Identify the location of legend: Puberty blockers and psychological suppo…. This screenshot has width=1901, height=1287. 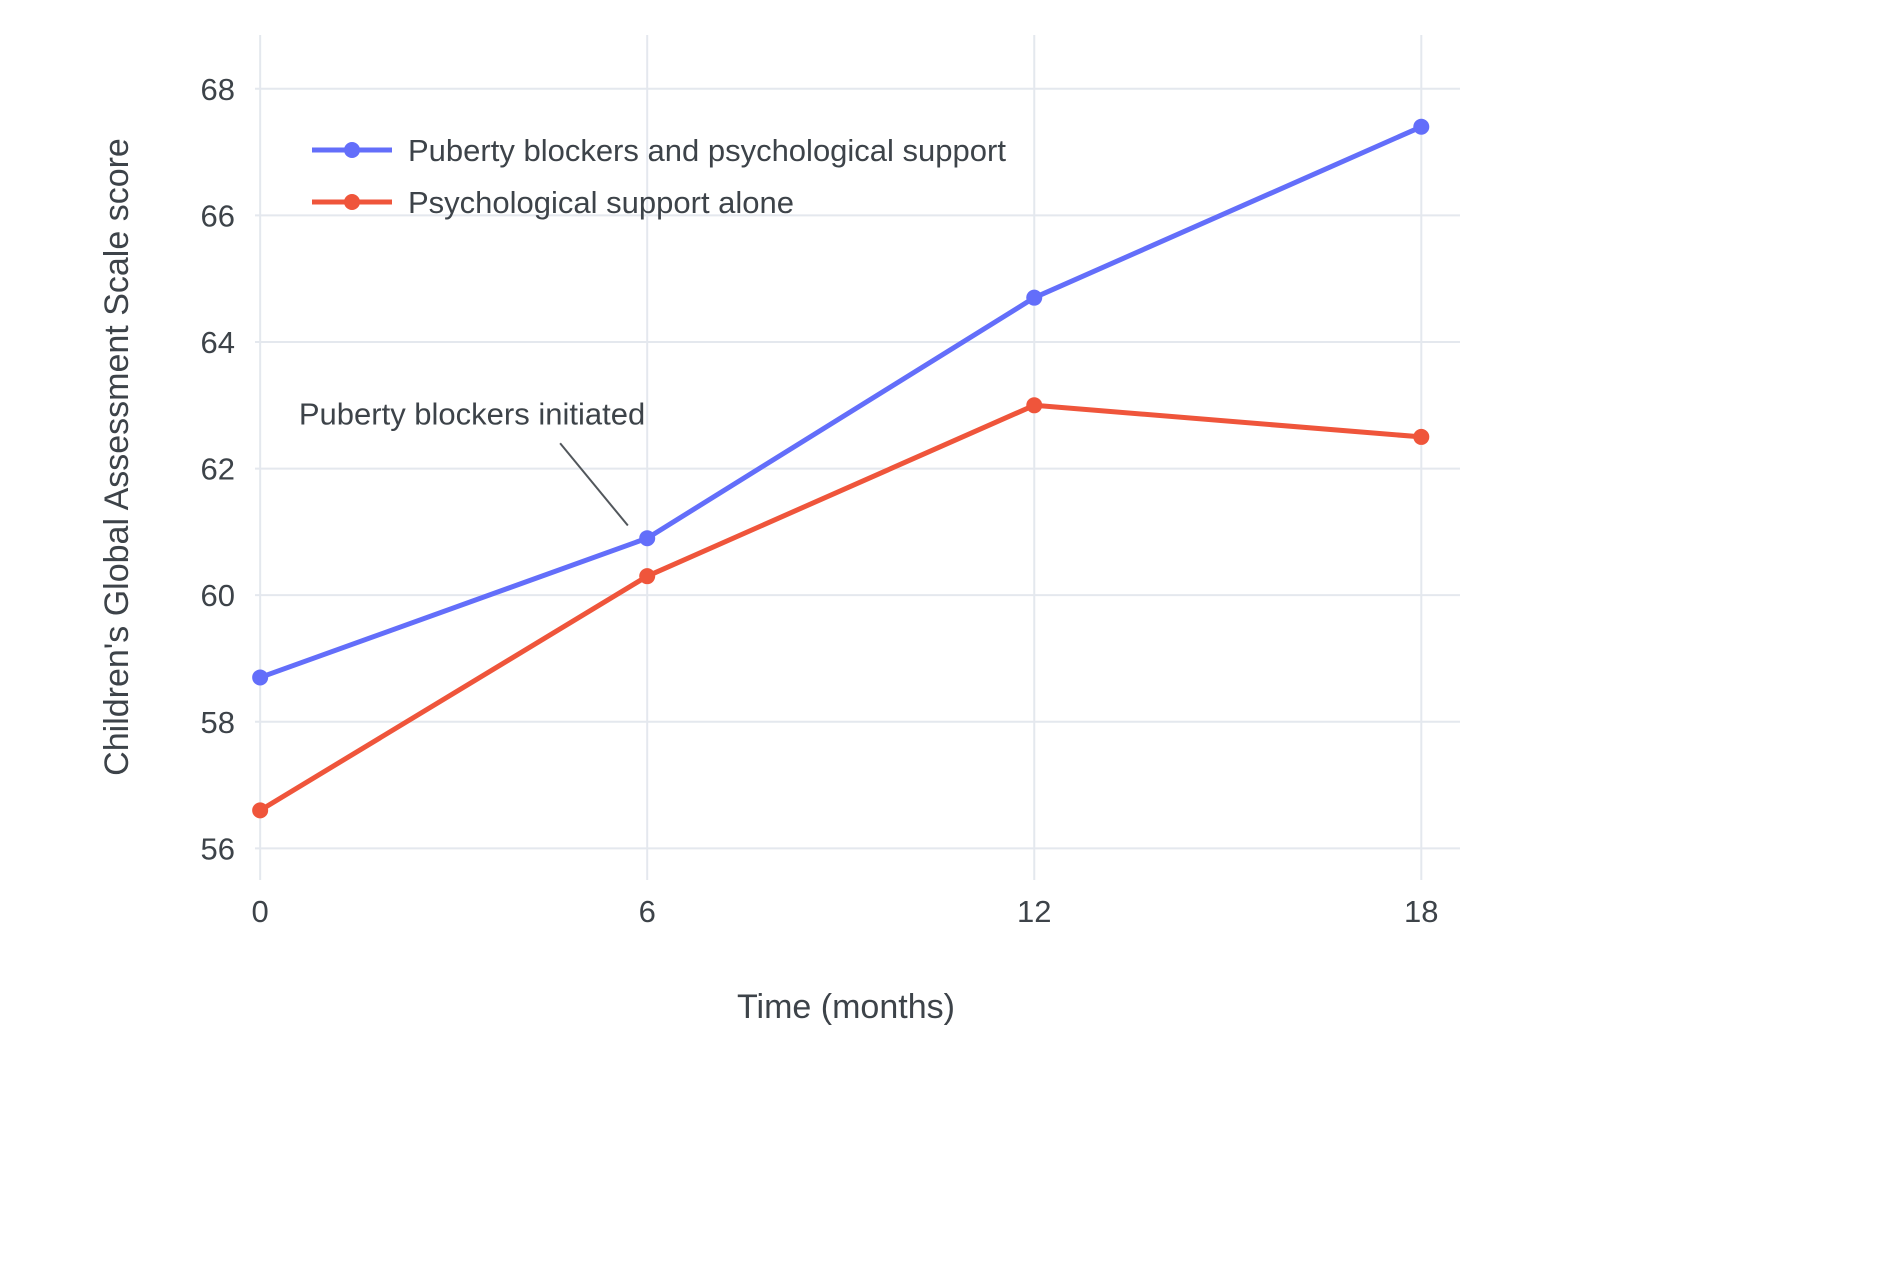
(659, 176).